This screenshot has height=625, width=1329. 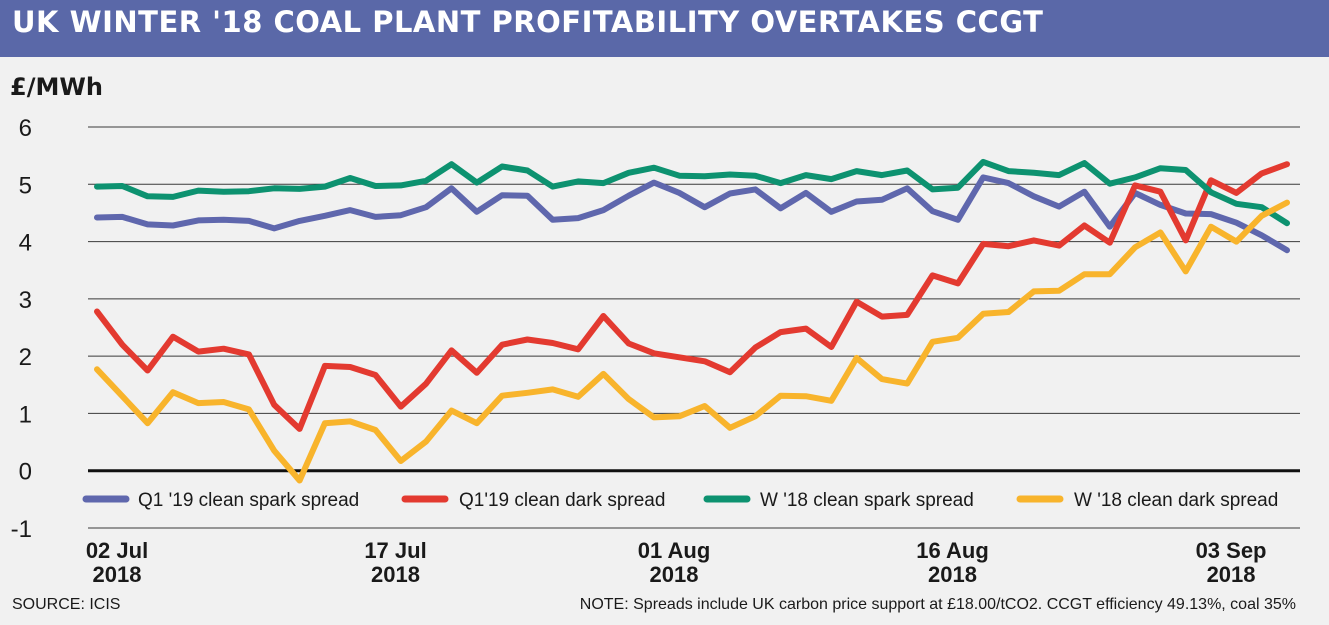 What do you see at coordinates (674, 550) in the screenshot?
I see `x-tick-label: 01 Aug` at bounding box center [674, 550].